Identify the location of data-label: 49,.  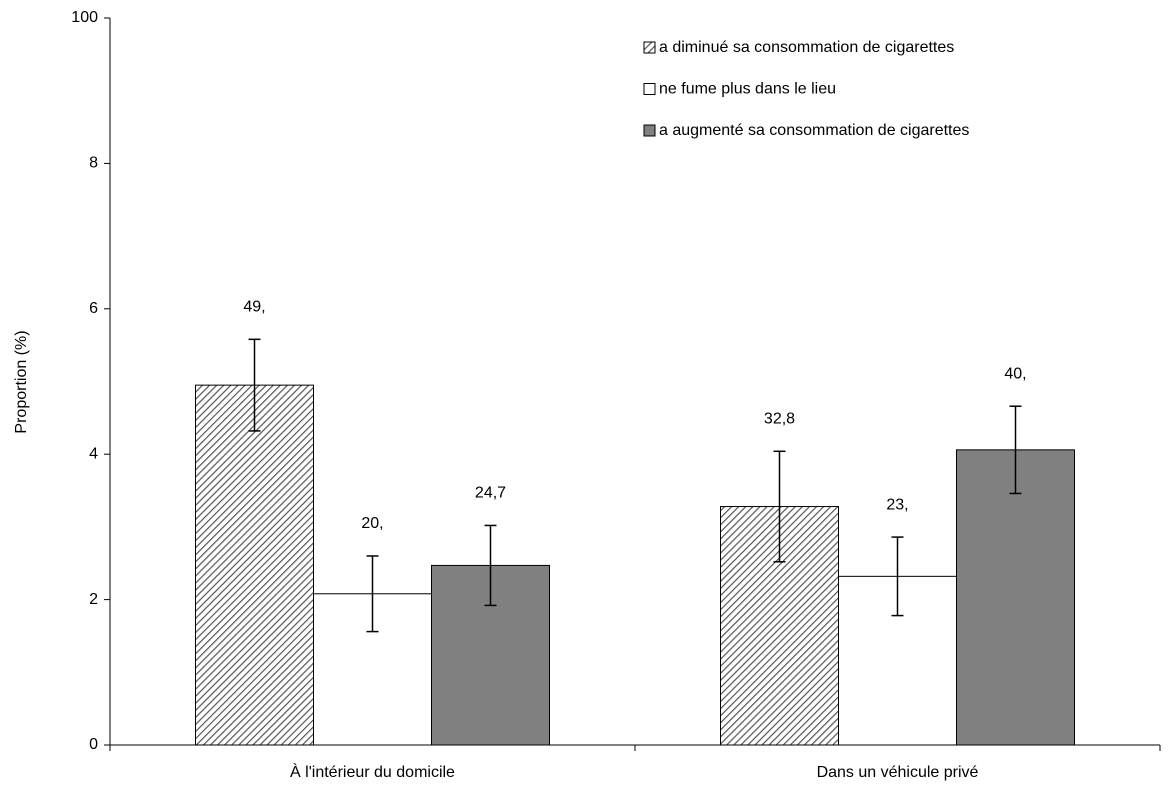
(254, 307).